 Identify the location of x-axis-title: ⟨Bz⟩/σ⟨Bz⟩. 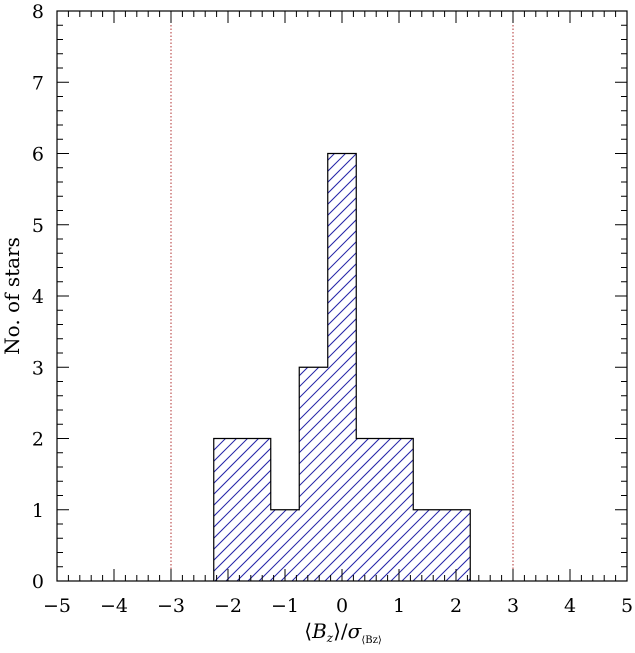
(343, 632).